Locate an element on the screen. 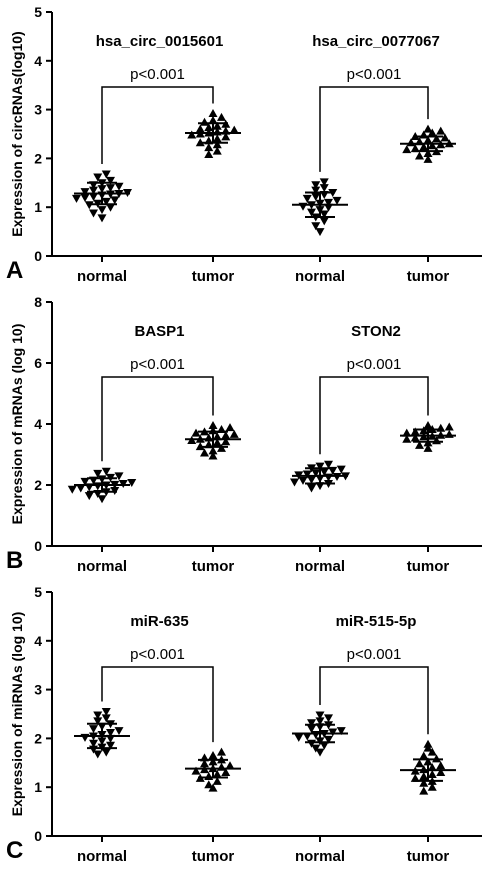 The height and width of the screenshot is (876, 488). panel-label: A is located at coordinates (14, 270).